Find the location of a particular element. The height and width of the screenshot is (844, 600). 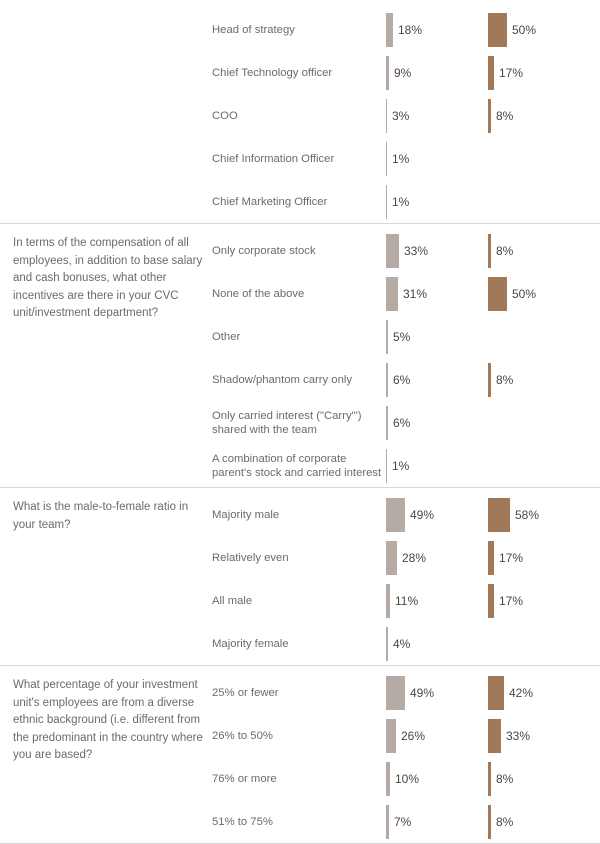

answer-label: 51% to 75% is located at coordinates (242, 821).